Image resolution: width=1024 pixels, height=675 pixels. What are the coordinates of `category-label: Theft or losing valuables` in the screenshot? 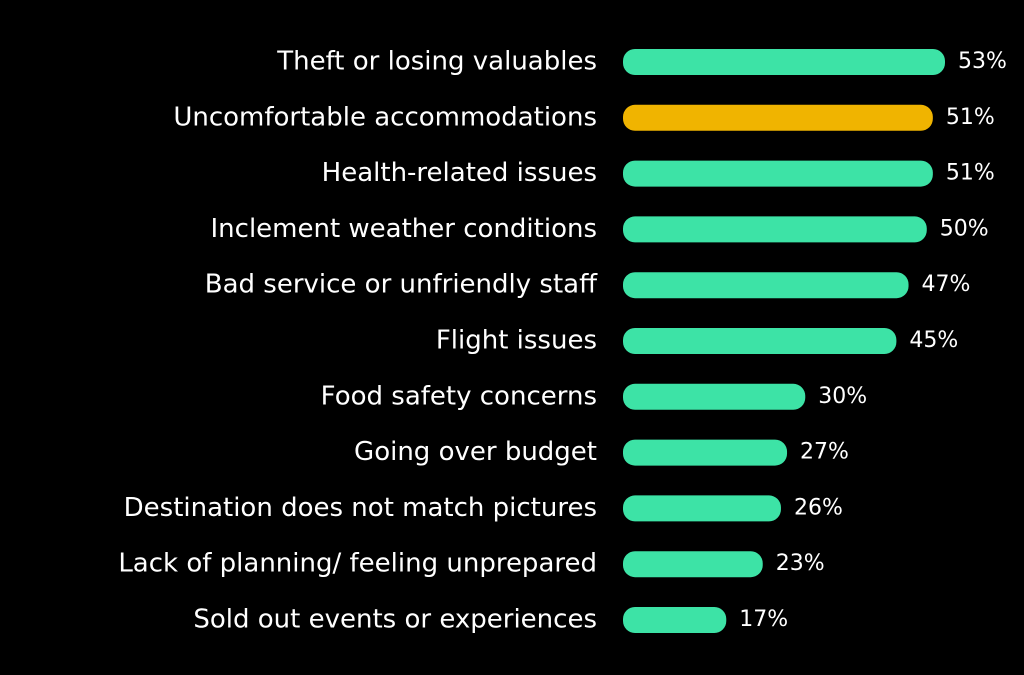 It's located at (436, 62).